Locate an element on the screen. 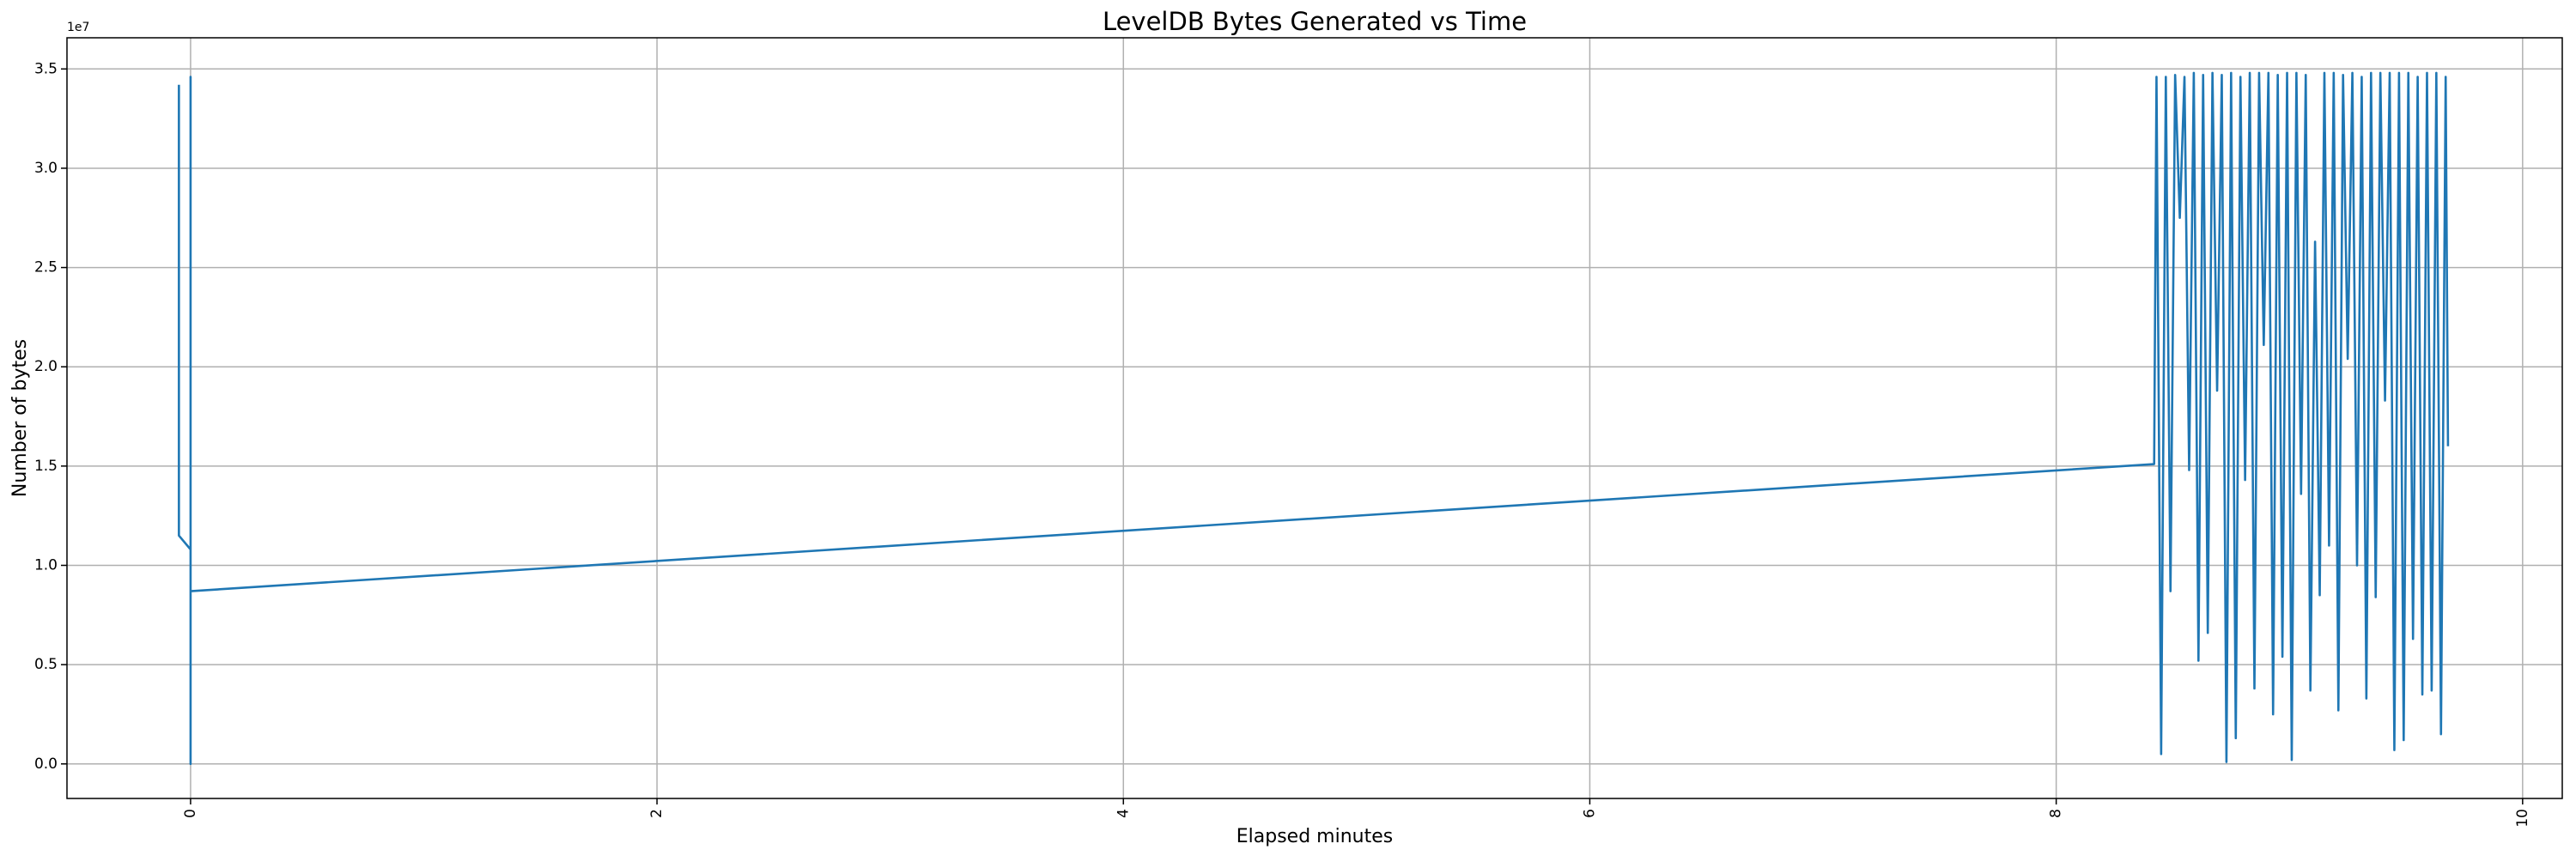 The image size is (2576, 862). y-tick-label: 1.0 is located at coordinates (46, 565).